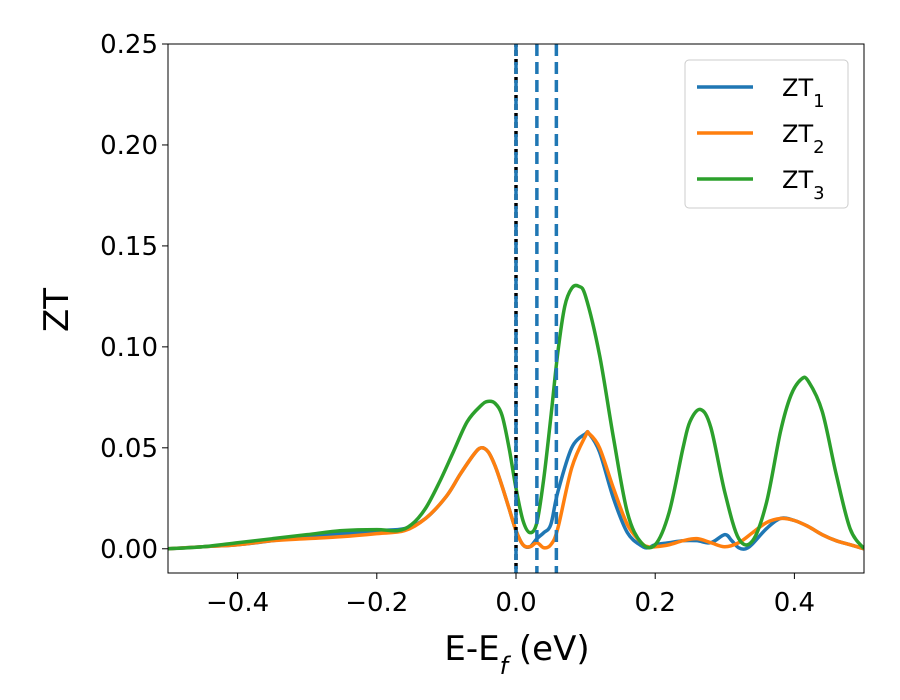 Image resolution: width=900 pixels, height=700 pixels. Describe the element at coordinates (129, 348) in the screenshot. I see `y-tick-label: 0.10` at that location.